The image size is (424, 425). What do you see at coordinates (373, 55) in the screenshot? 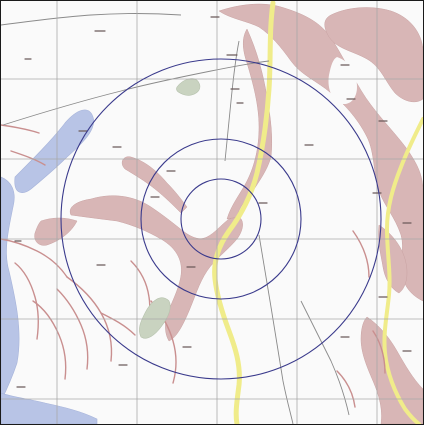
I see `terrain-upper-right-blob` at bounding box center [373, 55].